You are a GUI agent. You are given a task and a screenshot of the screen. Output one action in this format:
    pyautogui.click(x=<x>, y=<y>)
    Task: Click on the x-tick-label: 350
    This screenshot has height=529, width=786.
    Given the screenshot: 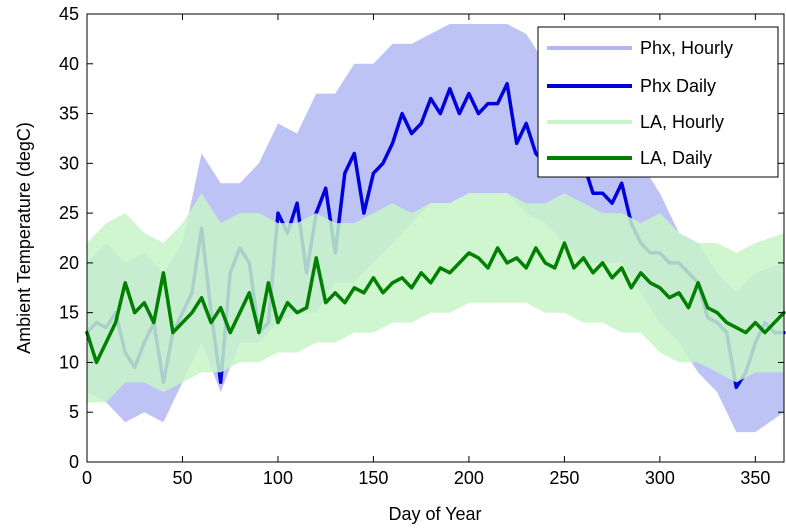 What is the action you would take?
    pyautogui.click(x=755, y=478)
    